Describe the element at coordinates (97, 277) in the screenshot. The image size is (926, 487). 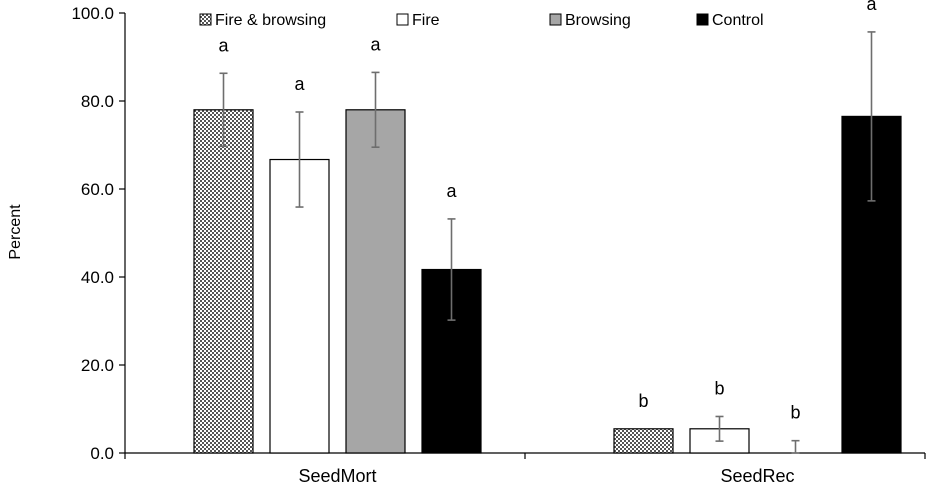
I see `y-tick-label: 40.0` at that location.